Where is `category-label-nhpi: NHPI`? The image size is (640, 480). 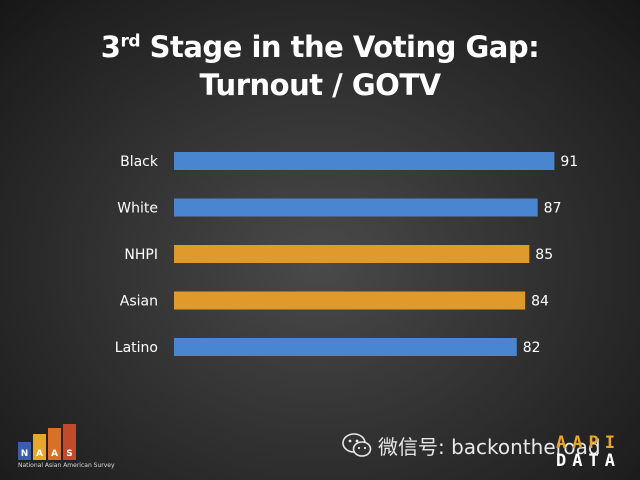 category-label-nhpi: NHPI is located at coordinates (141, 255).